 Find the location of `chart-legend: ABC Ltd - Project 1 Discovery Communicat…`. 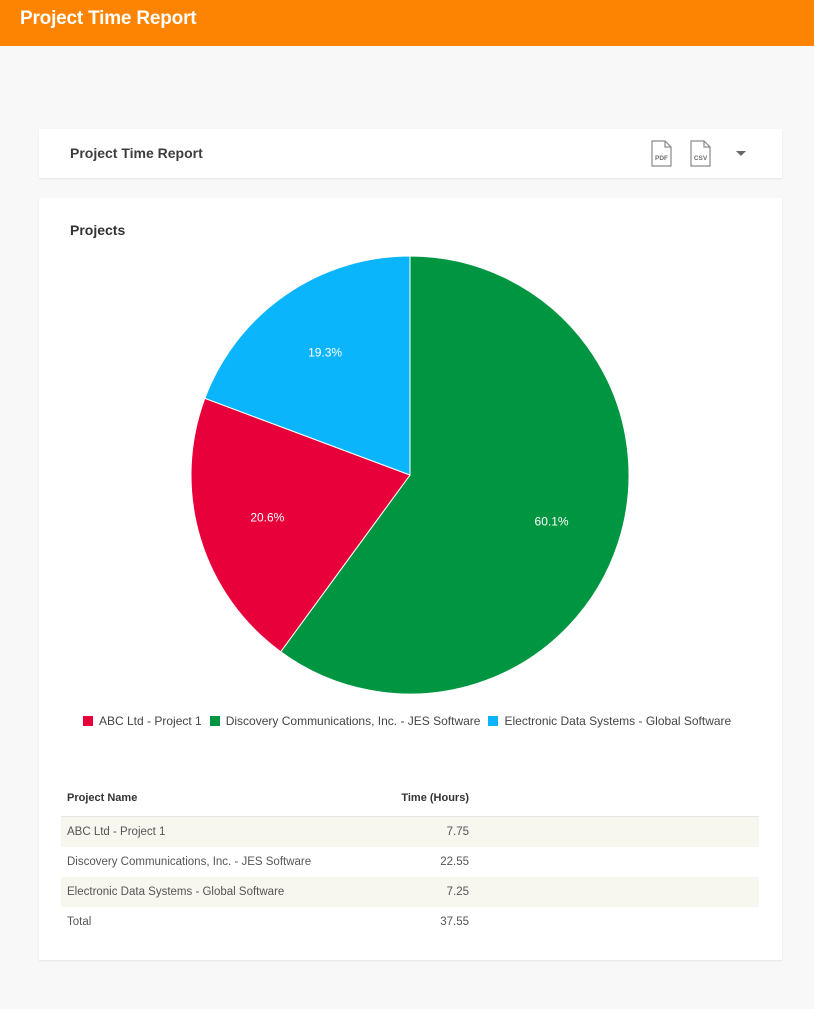

chart-legend: ABC Ltd - Project 1 Discovery Communicat… is located at coordinates (411, 721).